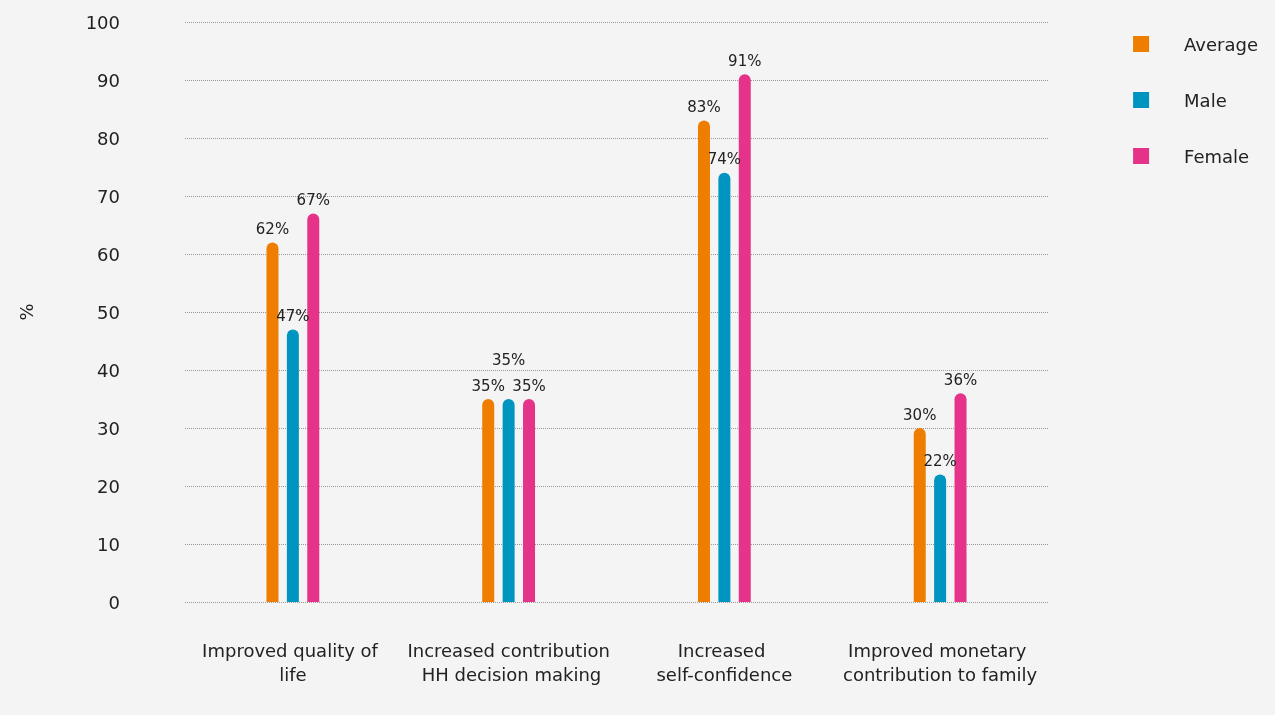  I want to click on y-tick-label: 50, so click(108, 312).